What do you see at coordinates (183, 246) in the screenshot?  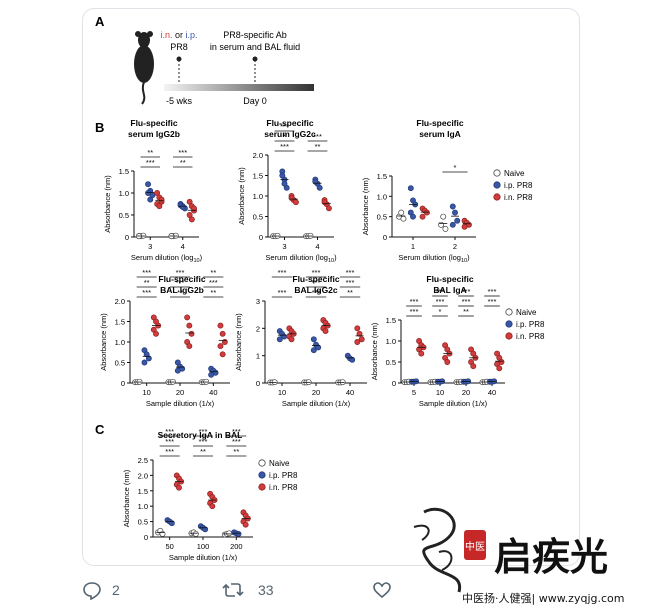 I see `x-tick-label: 4` at bounding box center [183, 246].